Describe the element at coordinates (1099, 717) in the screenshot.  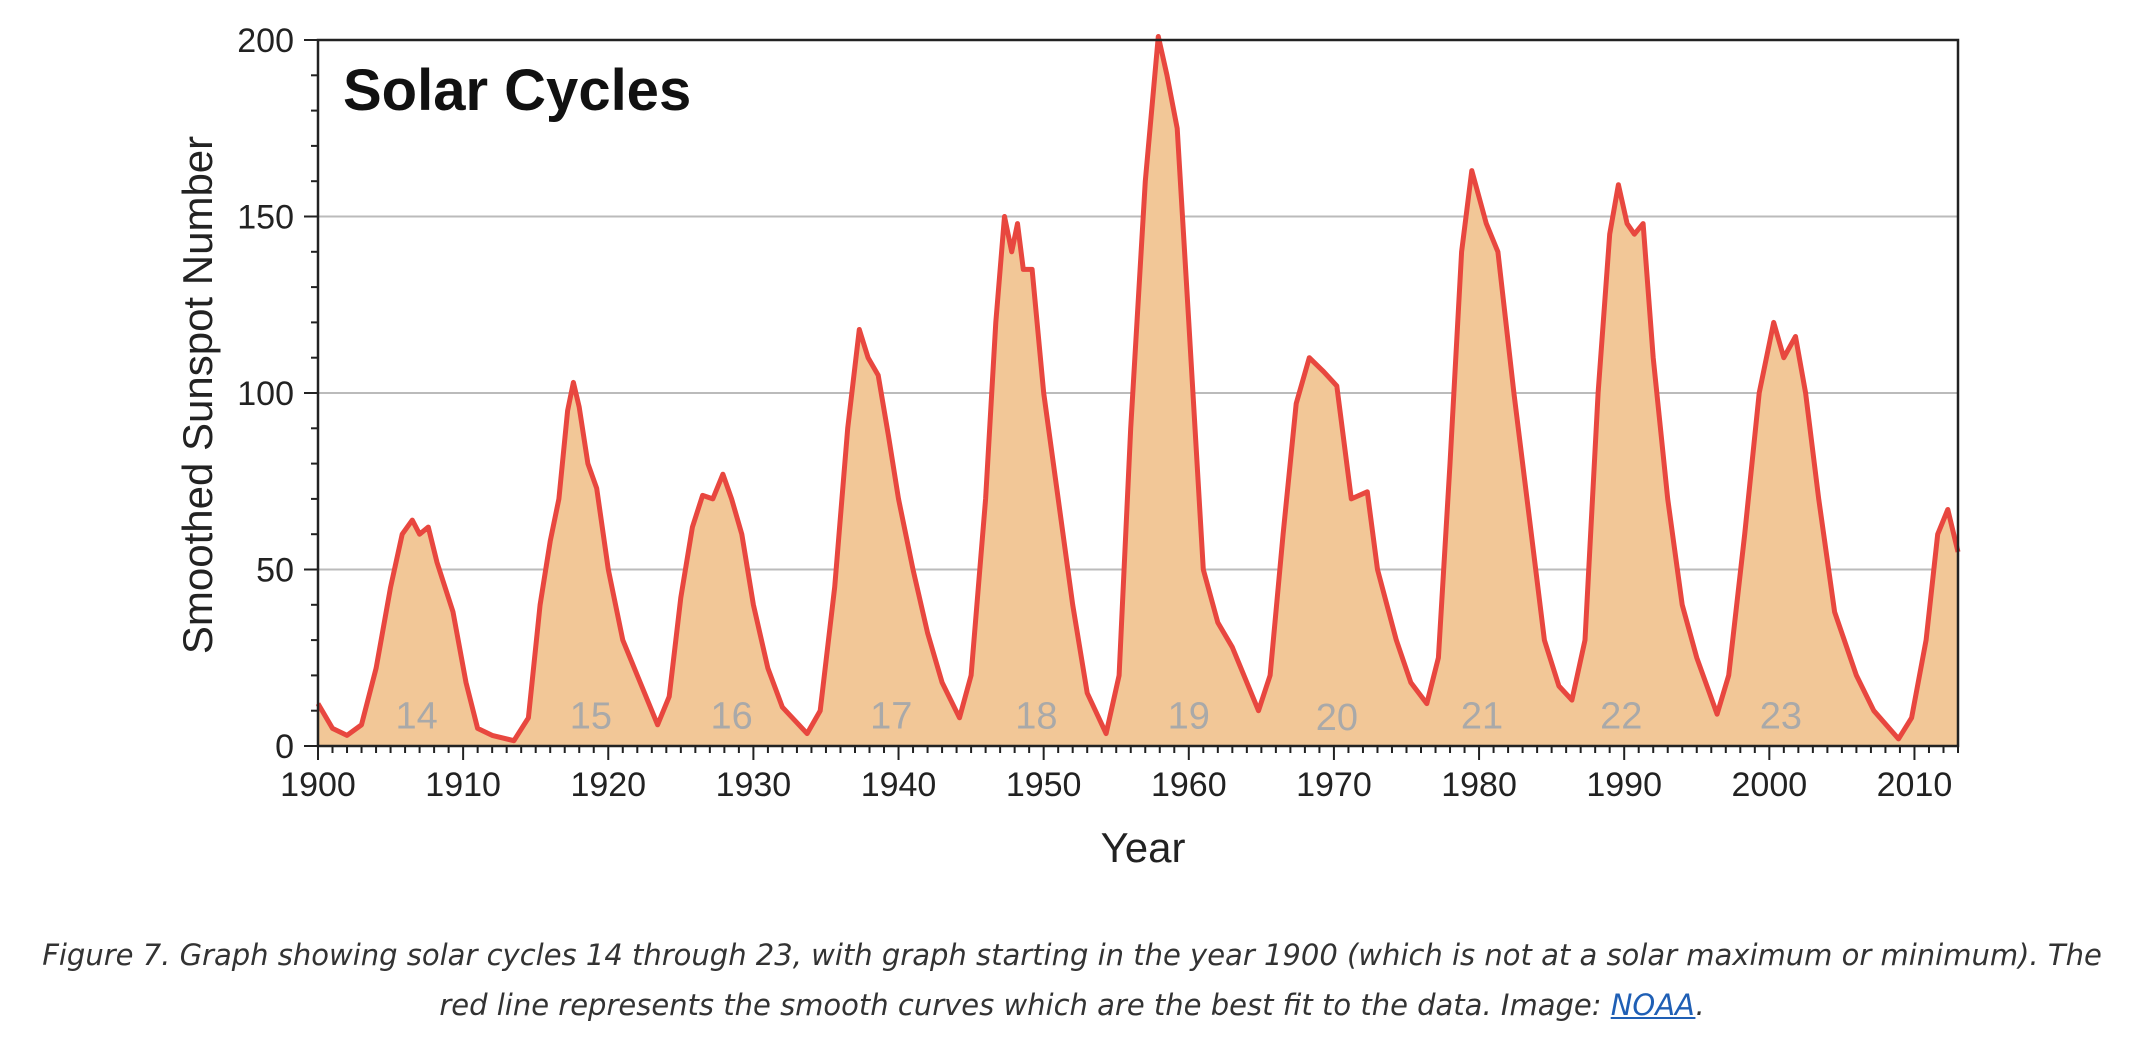
I see `cycle-labels: 14 15 16 17 18 19 20 21 22 23` at that location.